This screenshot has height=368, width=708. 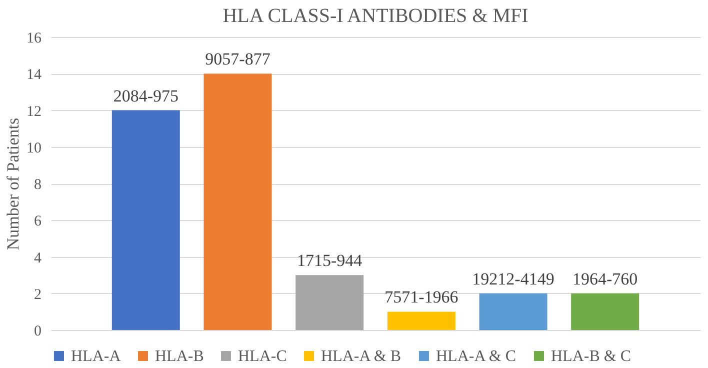 I want to click on y-tick-label: 6, so click(x=38, y=222).